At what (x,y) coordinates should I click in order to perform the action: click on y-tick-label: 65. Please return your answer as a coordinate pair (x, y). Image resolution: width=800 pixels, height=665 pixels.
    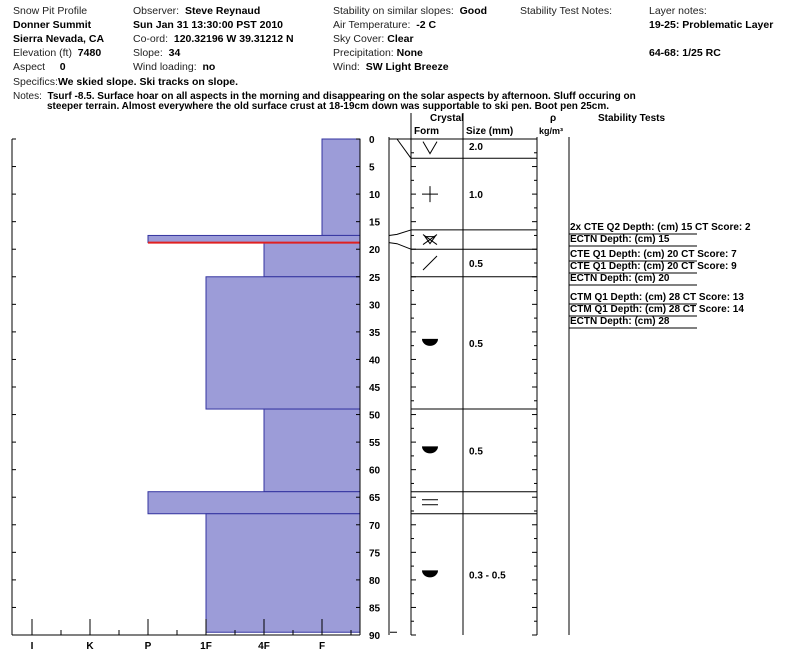
    Looking at the image, I should click on (375, 498).